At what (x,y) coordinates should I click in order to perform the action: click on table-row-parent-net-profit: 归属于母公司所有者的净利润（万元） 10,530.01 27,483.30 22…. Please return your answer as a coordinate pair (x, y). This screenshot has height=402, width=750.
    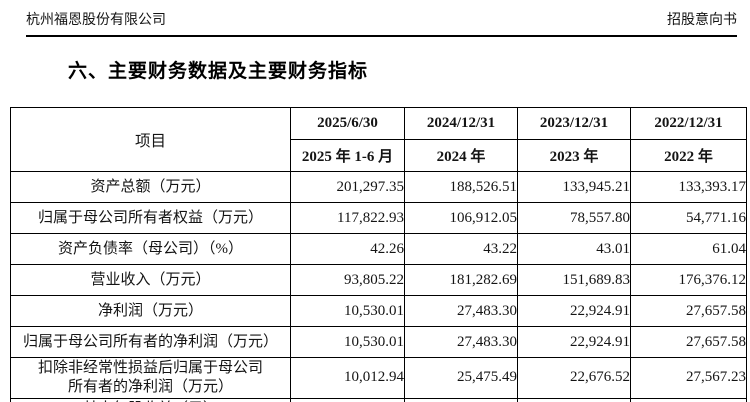
    Looking at the image, I should click on (378, 342).